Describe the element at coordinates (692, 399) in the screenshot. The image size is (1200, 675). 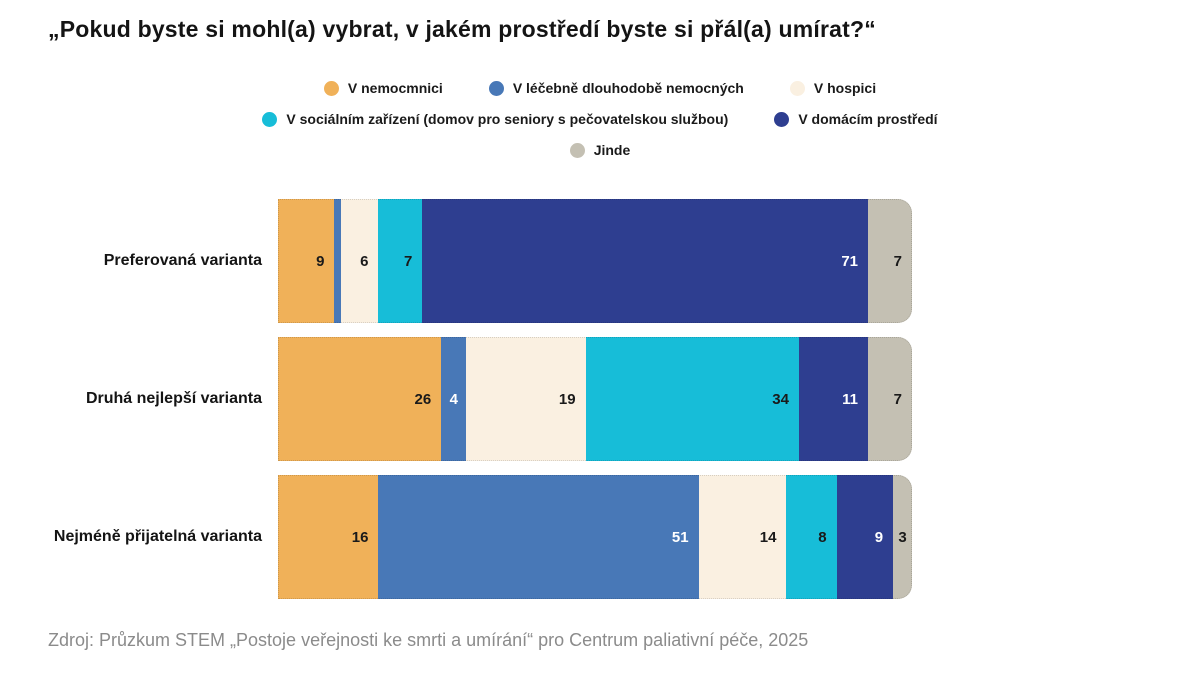
I see `bar-segment: 34` at that location.